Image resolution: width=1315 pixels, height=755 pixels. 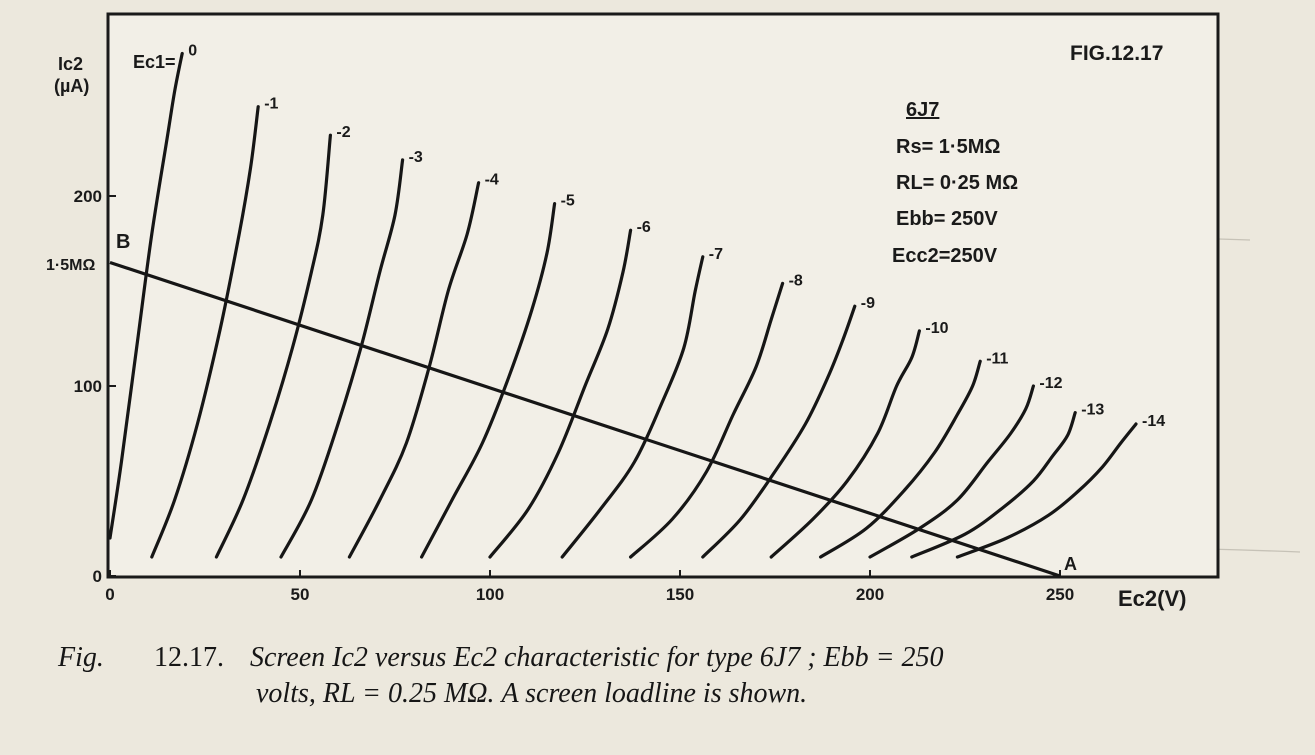 I want to click on caption-number: 12.17., so click(x=189, y=657).